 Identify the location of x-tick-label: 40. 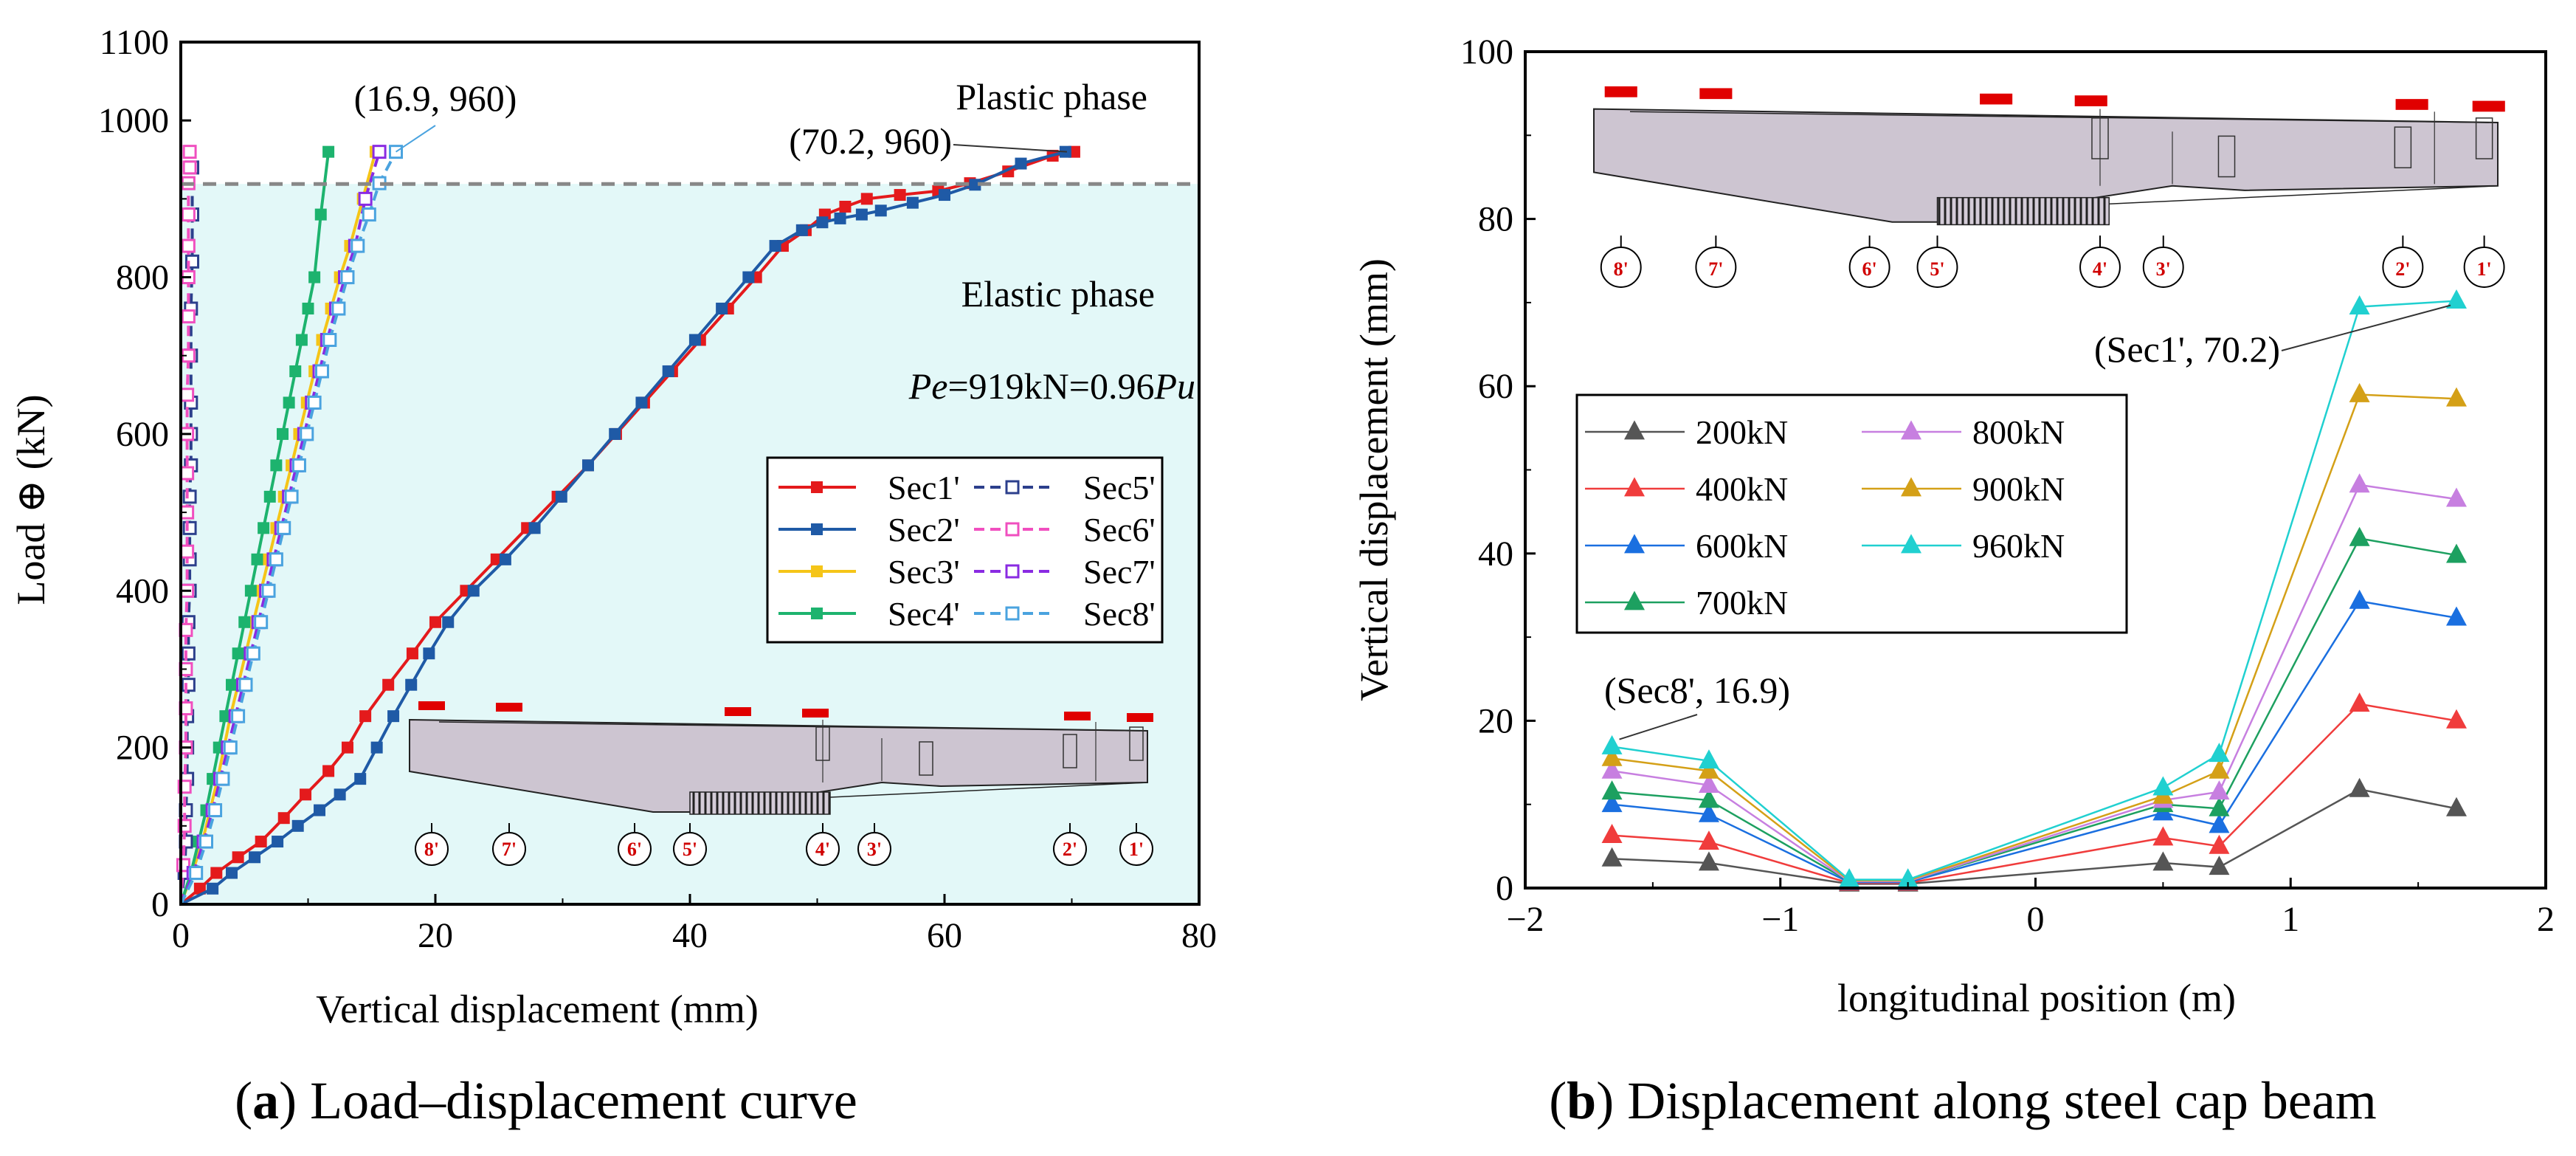
(690, 935).